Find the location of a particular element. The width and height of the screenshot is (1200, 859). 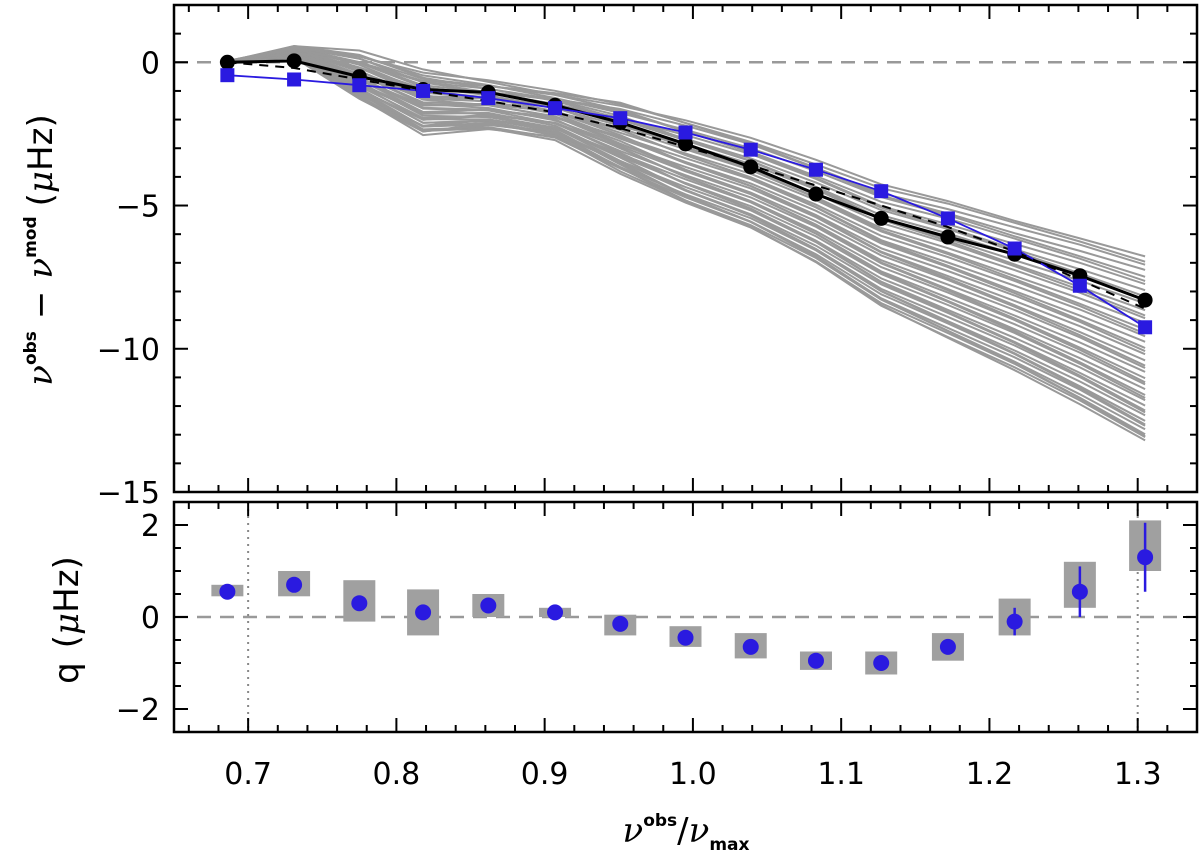

top-y-tick-labels: 0 −5 −10 −15 is located at coordinates (128, 278).